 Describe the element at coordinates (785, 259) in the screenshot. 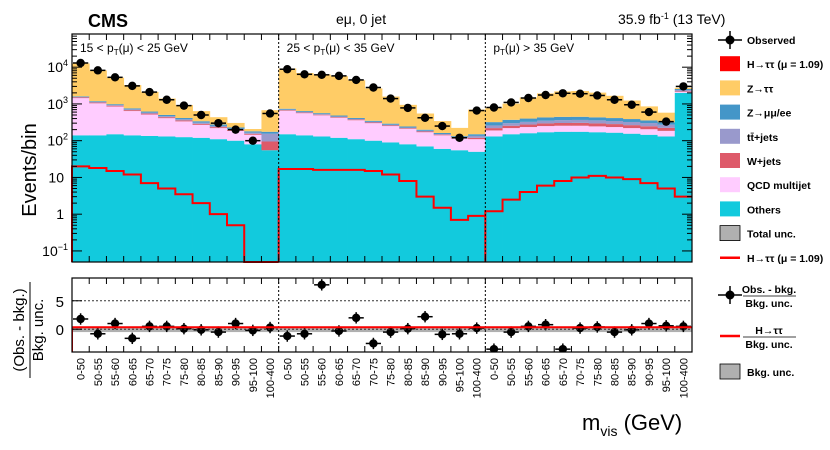

I see `legend-label-signal_line: H→ττ (μ = 1.09)` at that location.